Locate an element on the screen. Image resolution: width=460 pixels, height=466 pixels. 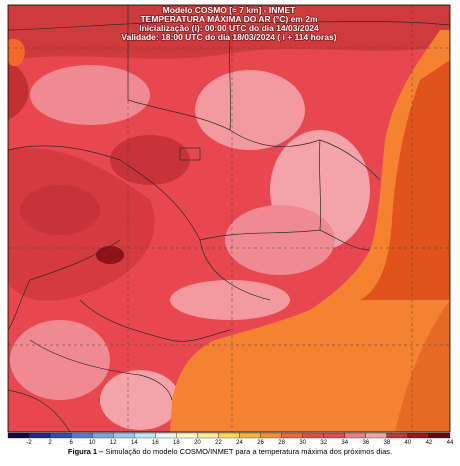
colorbar-label: 30 is located at coordinates (302, 443).